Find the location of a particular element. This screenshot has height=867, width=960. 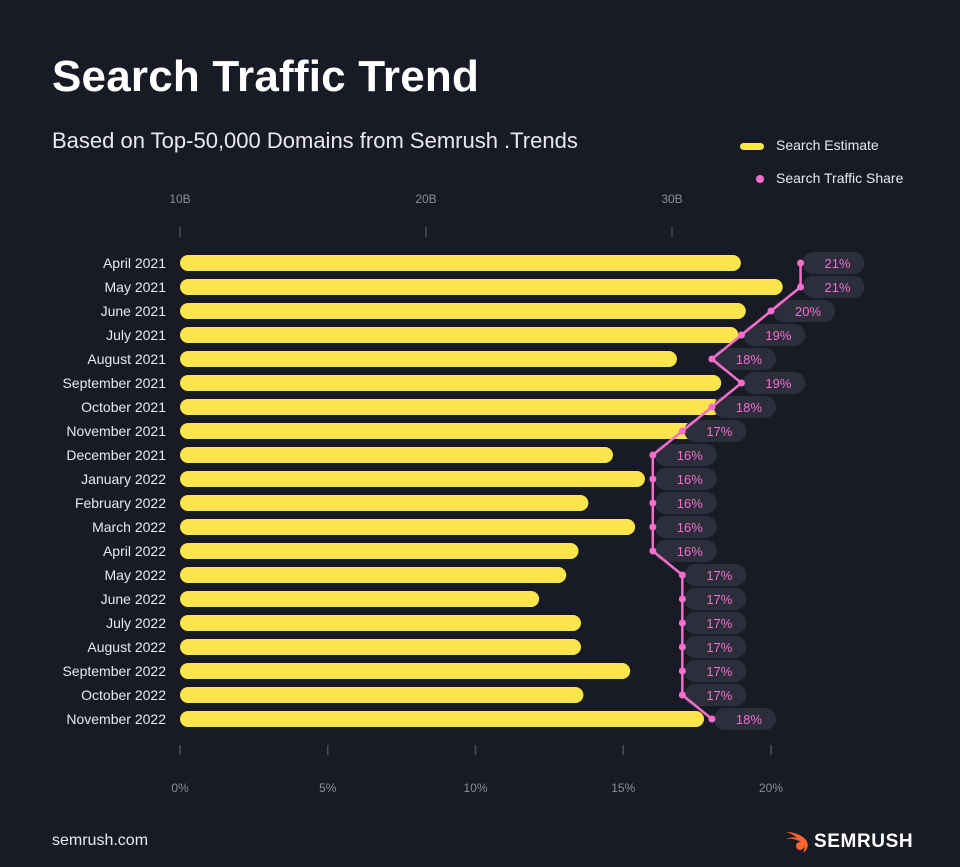

category-label: June 2021 is located at coordinates (134, 311).